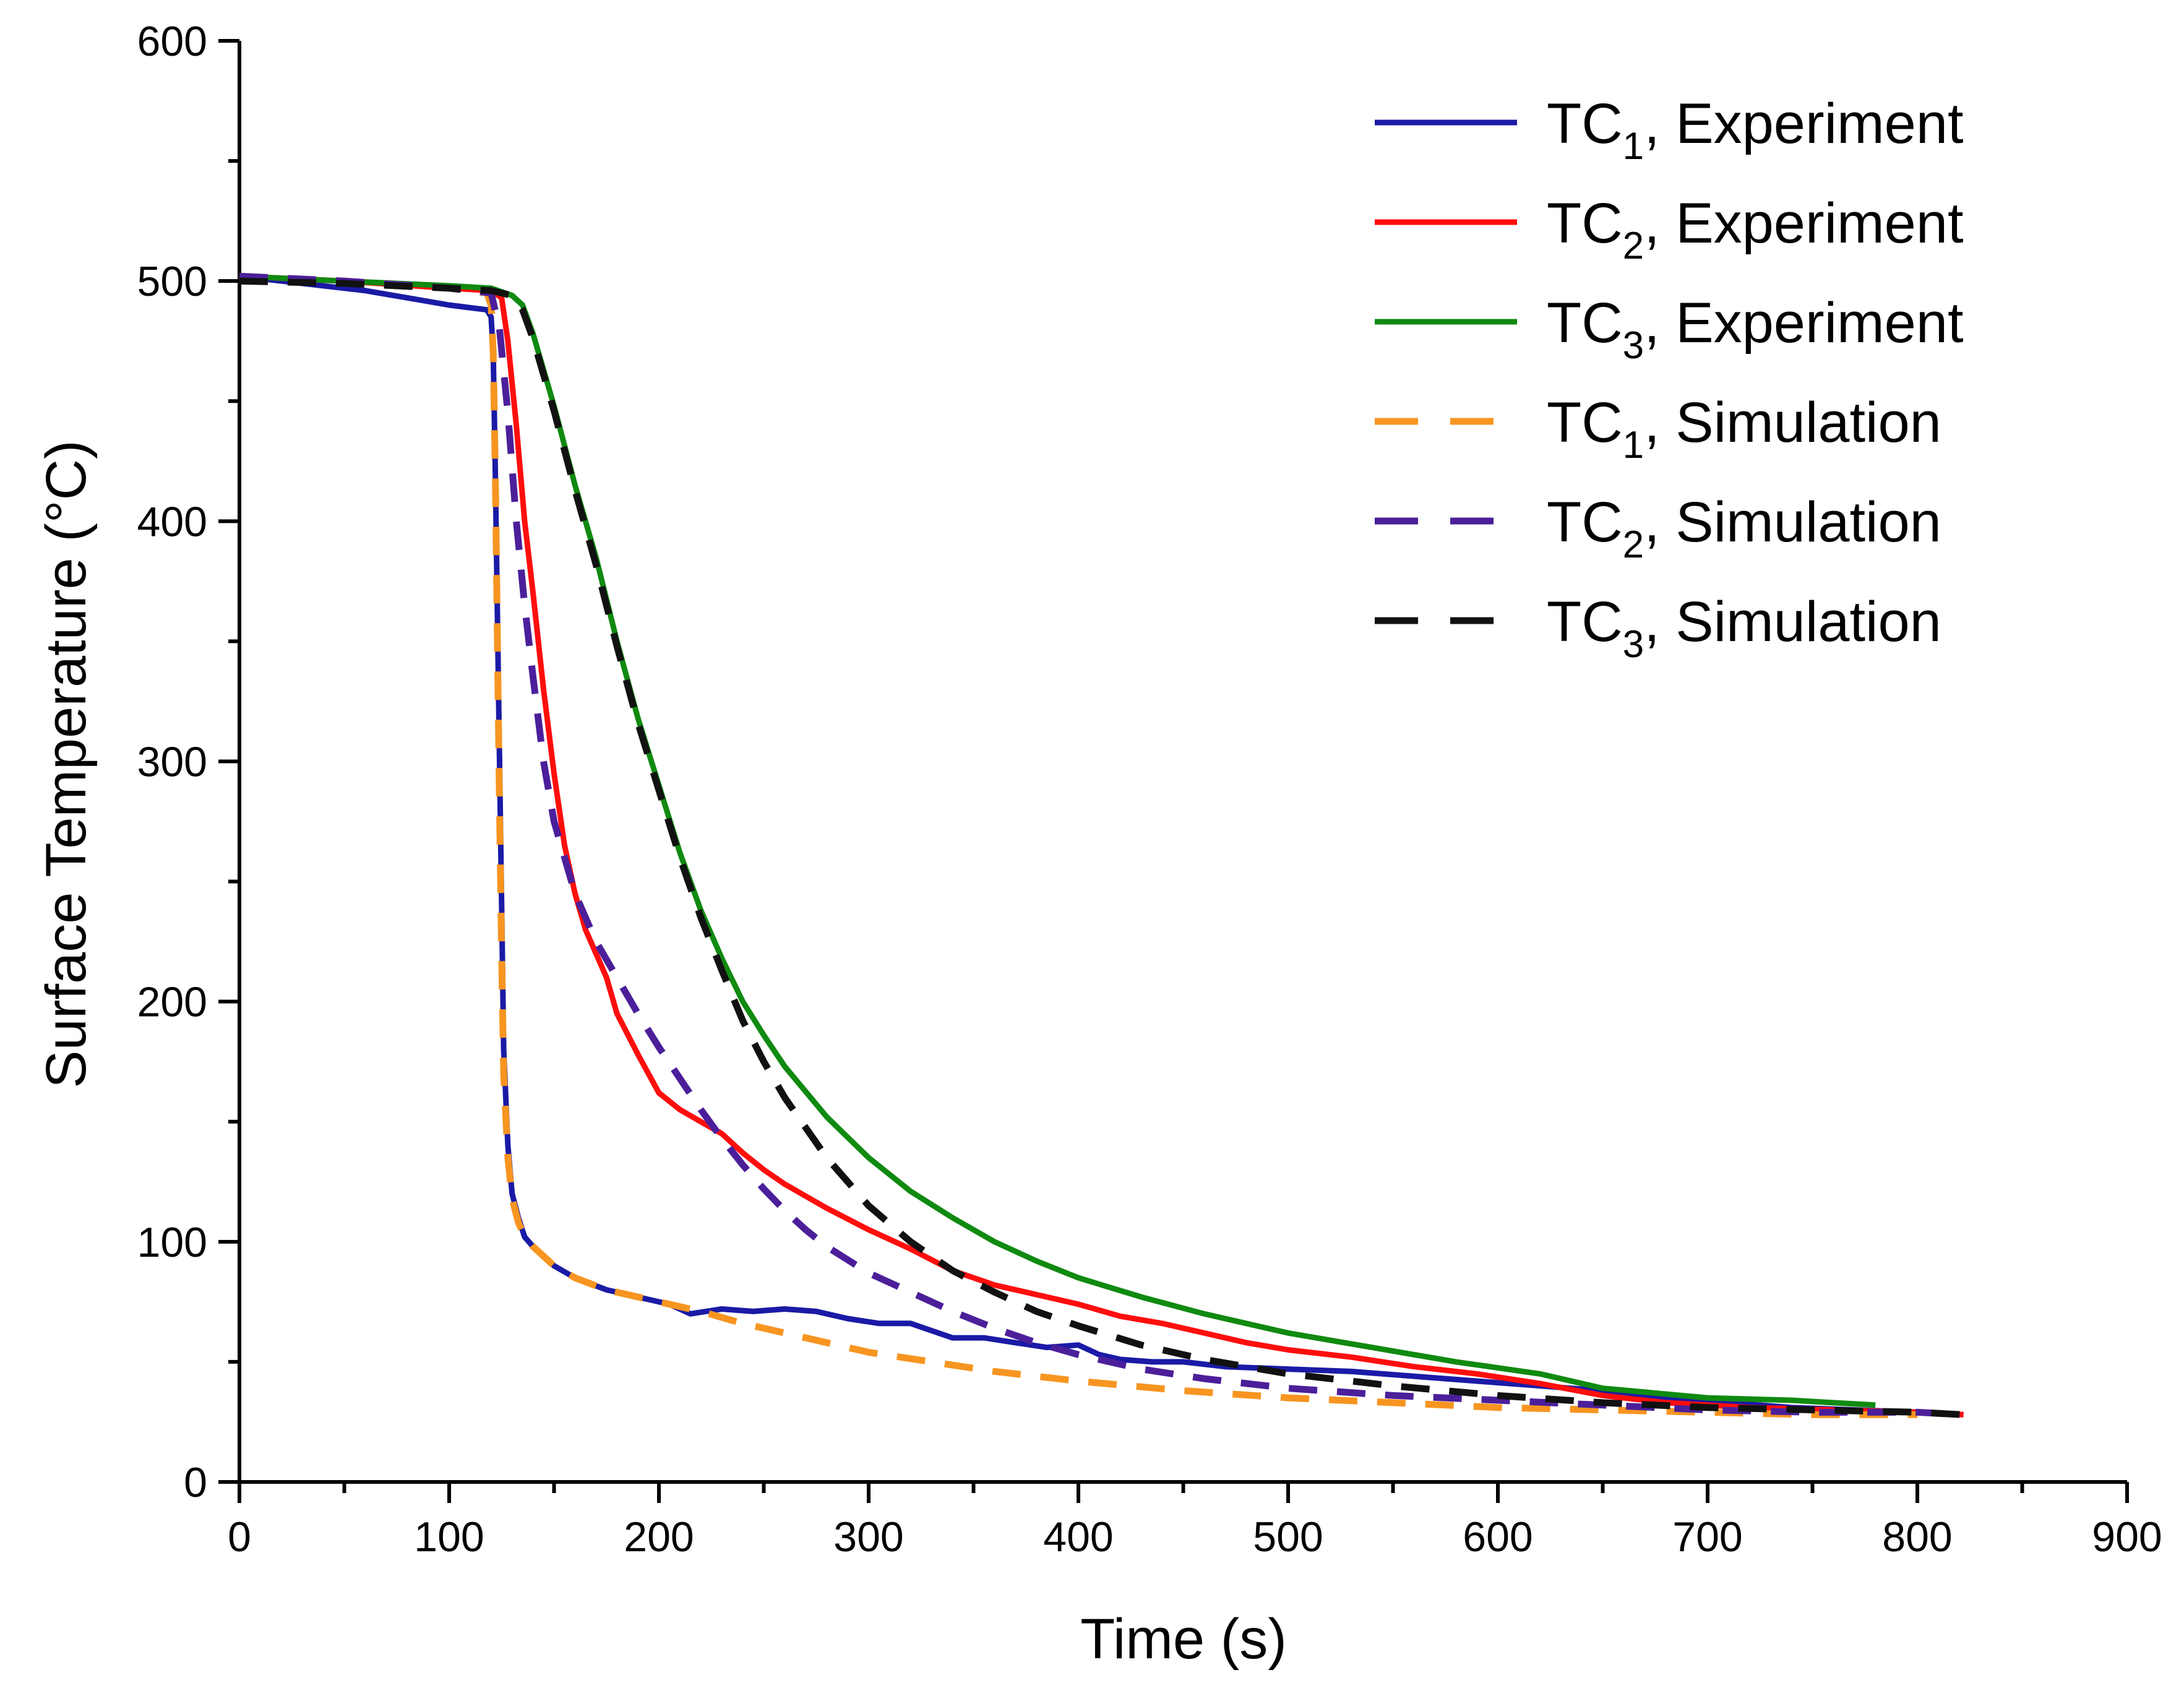 This screenshot has height=1688, width=2184. What do you see at coordinates (868, 1537) in the screenshot?
I see `x-tick-label: 300` at bounding box center [868, 1537].